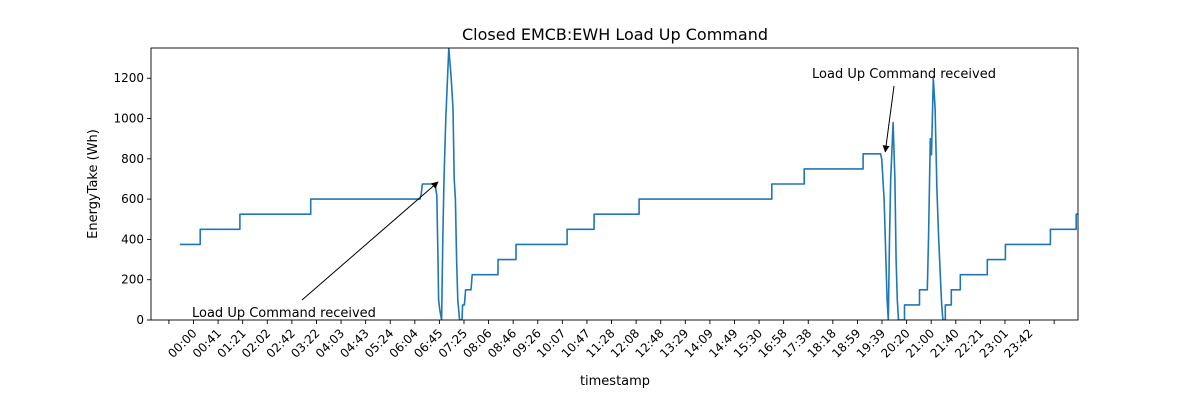 The image size is (1200, 400). Describe the element at coordinates (132, 159) in the screenshot. I see `y-tick-label: 800` at that location.